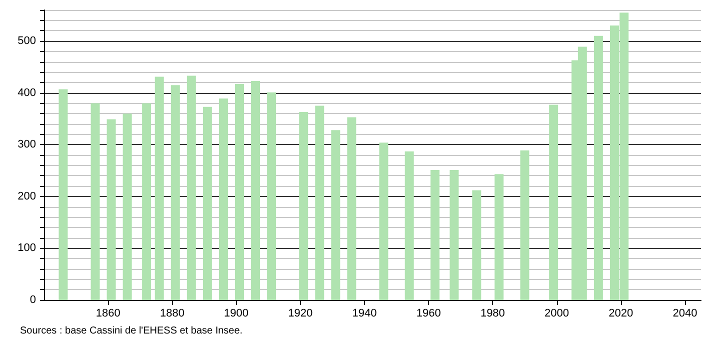  What do you see at coordinates (364, 314) in the screenshot?
I see `x-tick-label: 1940` at bounding box center [364, 314].